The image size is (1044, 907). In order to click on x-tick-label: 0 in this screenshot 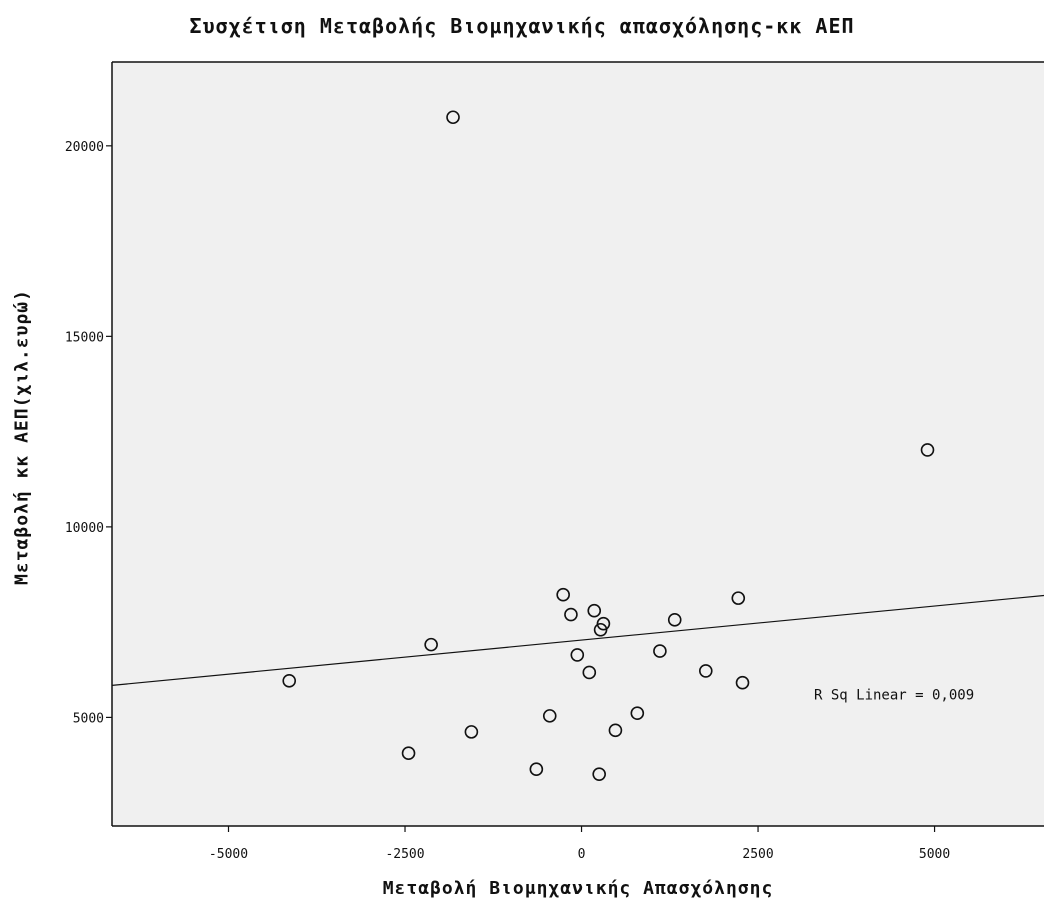, I will do `click(582, 854)`.